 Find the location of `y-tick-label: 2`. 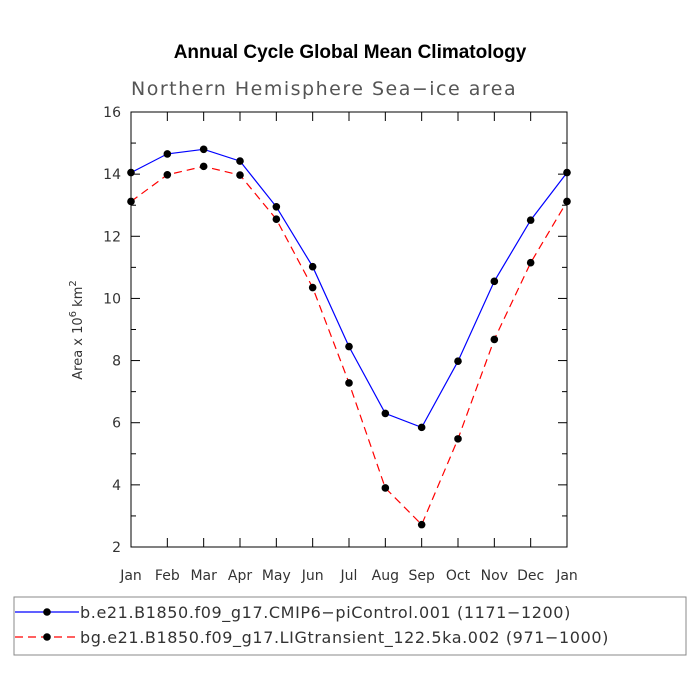

y-tick-label: 2 is located at coordinates (116, 548).